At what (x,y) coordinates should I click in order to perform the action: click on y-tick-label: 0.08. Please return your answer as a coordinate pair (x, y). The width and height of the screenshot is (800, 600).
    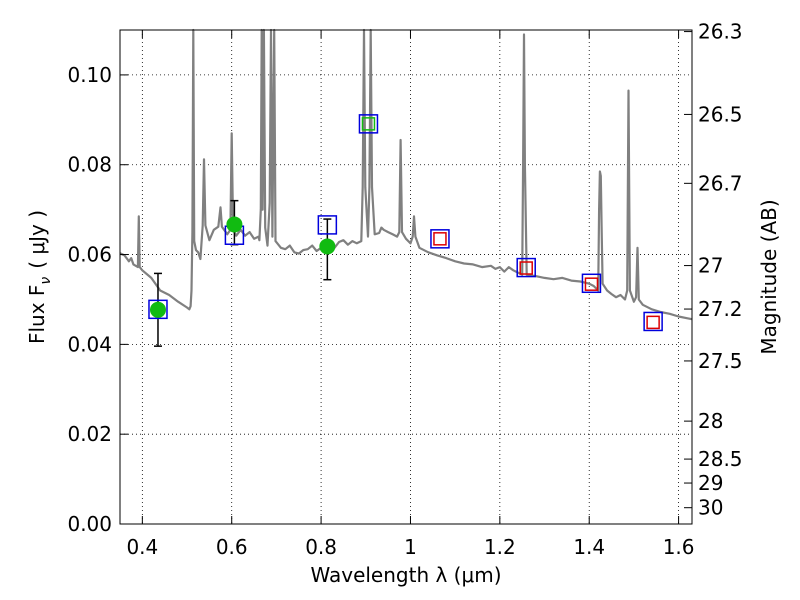
    Looking at the image, I should click on (89, 165).